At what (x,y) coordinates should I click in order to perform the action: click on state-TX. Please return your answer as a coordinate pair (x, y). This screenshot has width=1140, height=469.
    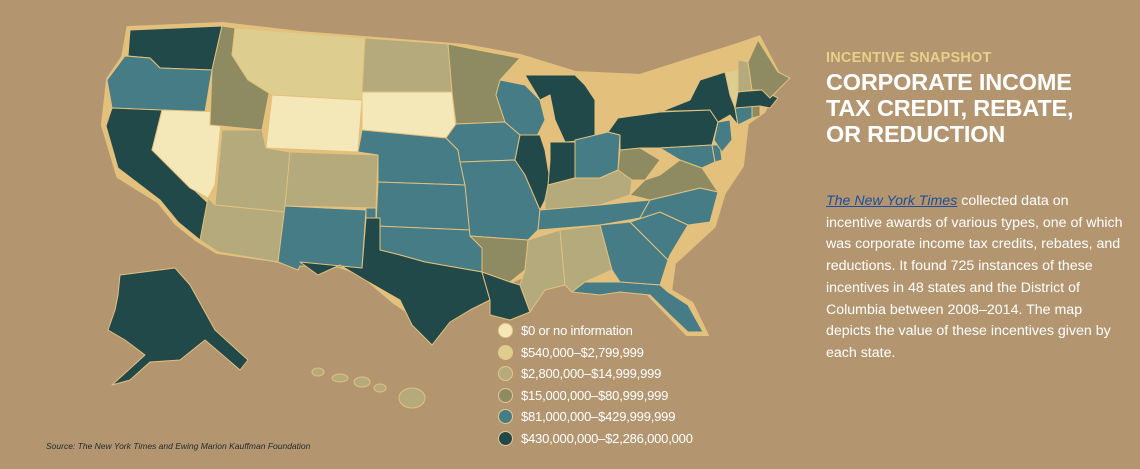
    Looking at the image, I should click on (395, 281).